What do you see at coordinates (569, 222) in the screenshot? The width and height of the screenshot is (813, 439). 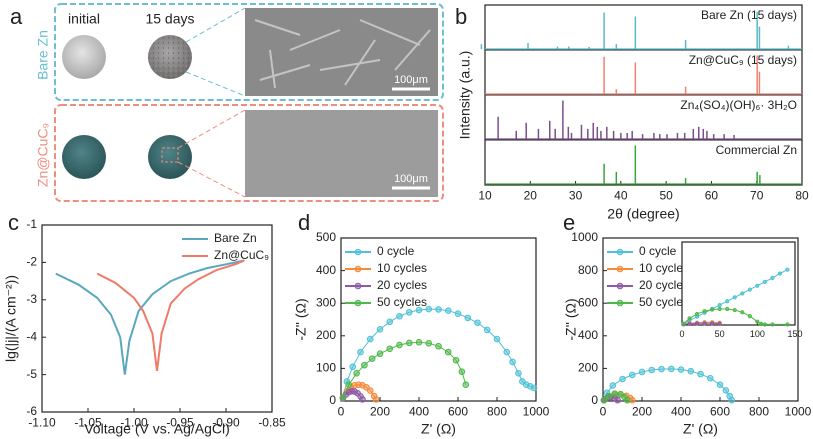 I see `panel-letter: e` at bounding box center [569, 222].